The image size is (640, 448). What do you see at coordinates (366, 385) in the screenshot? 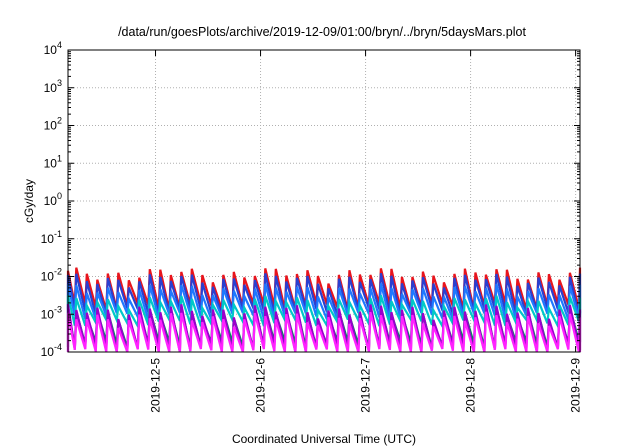
I see `x-tick-label: 2019-12-7` at bounding box center [366, 385].